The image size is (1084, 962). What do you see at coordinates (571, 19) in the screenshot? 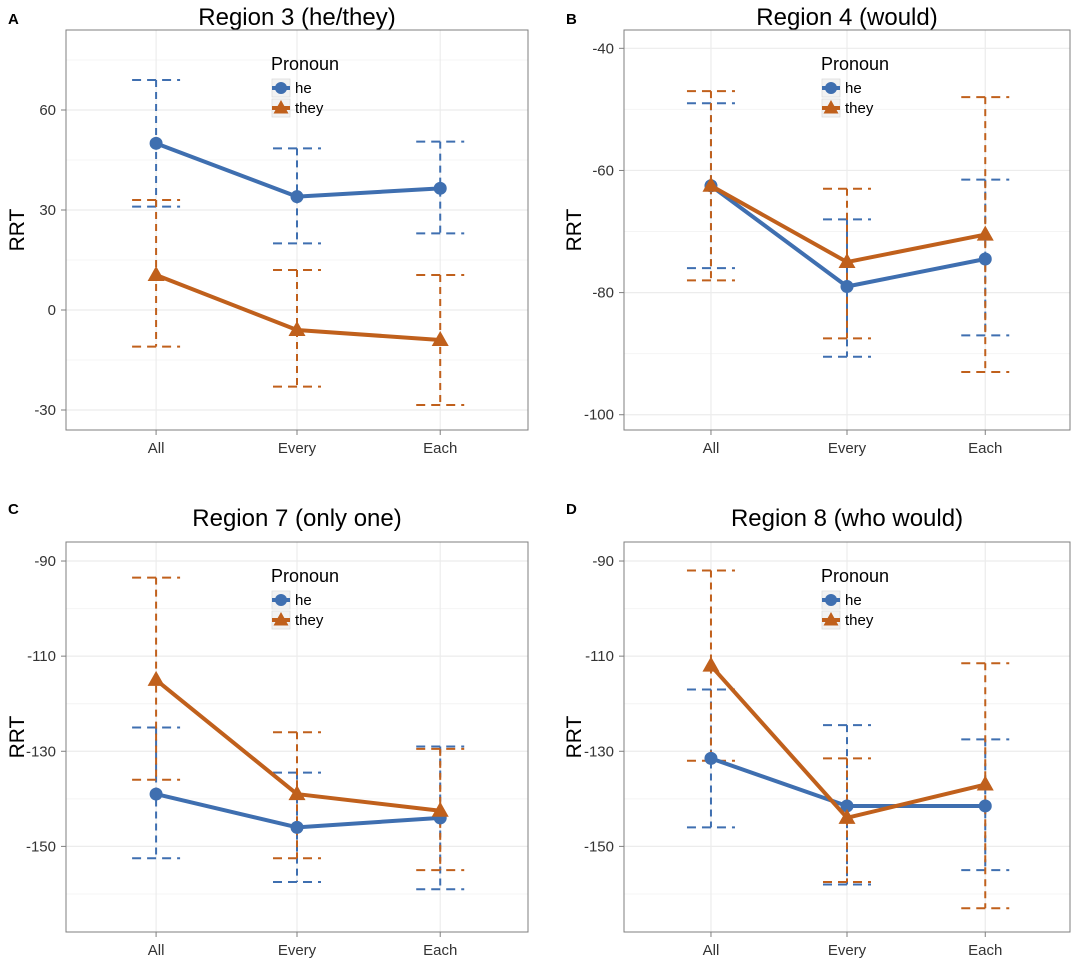
I see `panel-letter: B` at bounding box center [571, 19].